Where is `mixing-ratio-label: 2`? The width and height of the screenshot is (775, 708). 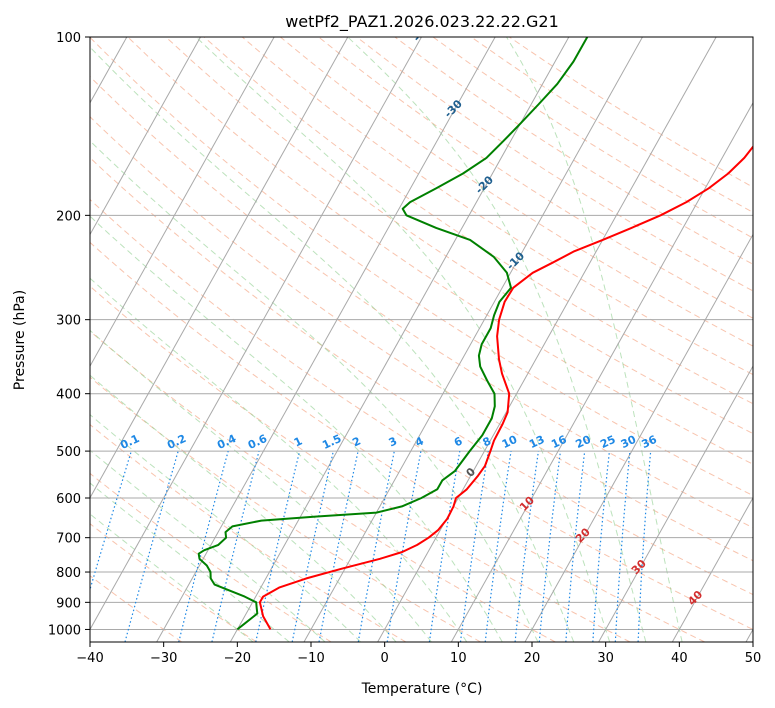
mixing-ratio-label: 2 is located at coordinates (356, 441).